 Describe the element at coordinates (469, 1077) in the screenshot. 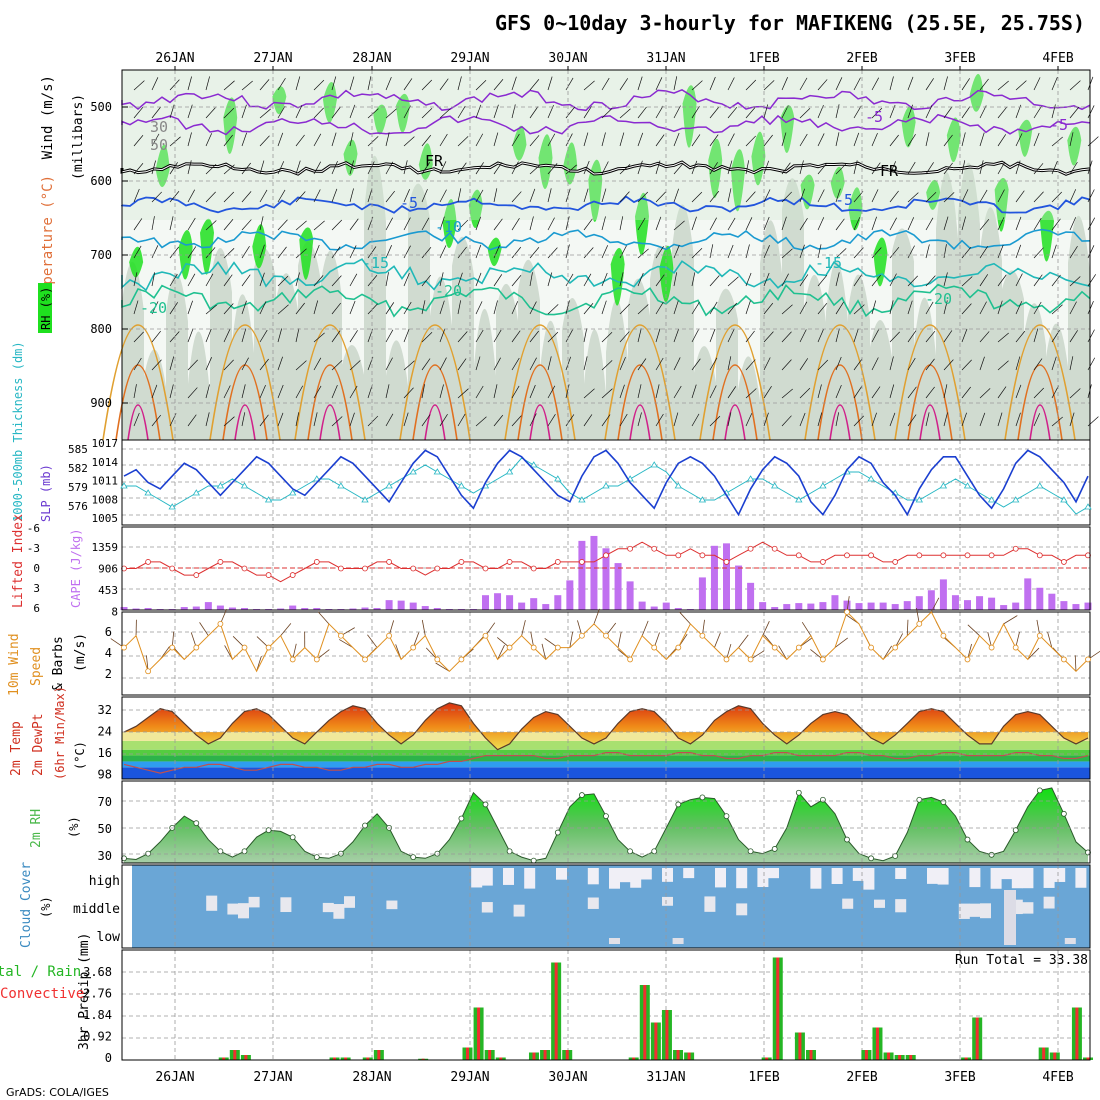

I see `date-tick-label: 29JAN` at that location.